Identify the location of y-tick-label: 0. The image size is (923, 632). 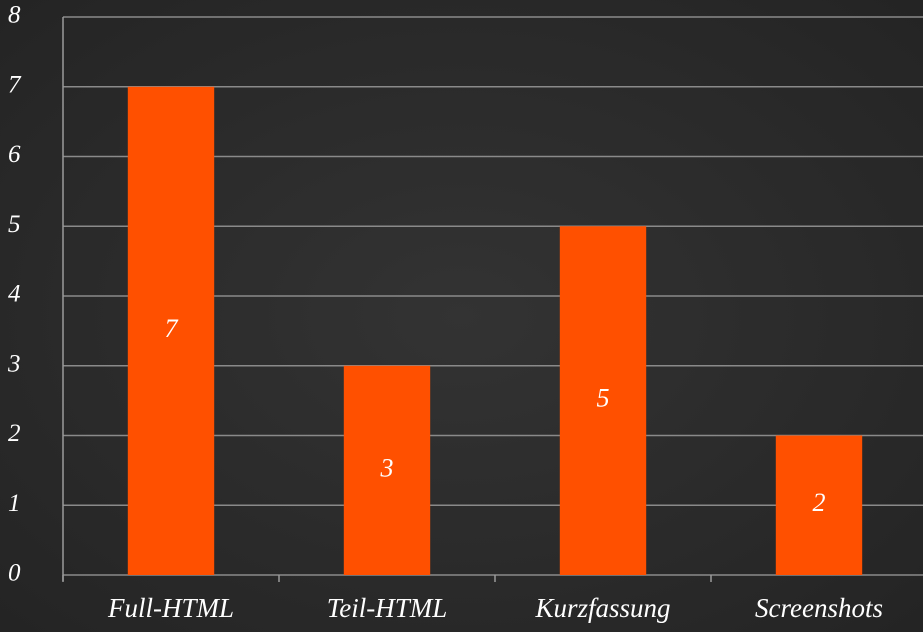
(14, 573).